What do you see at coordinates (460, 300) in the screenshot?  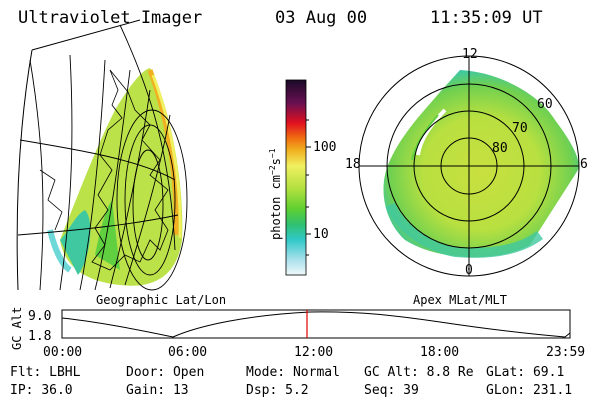 I see `polar-panel-label: Apex MLat/MLT` at bounding box center [460, 300].